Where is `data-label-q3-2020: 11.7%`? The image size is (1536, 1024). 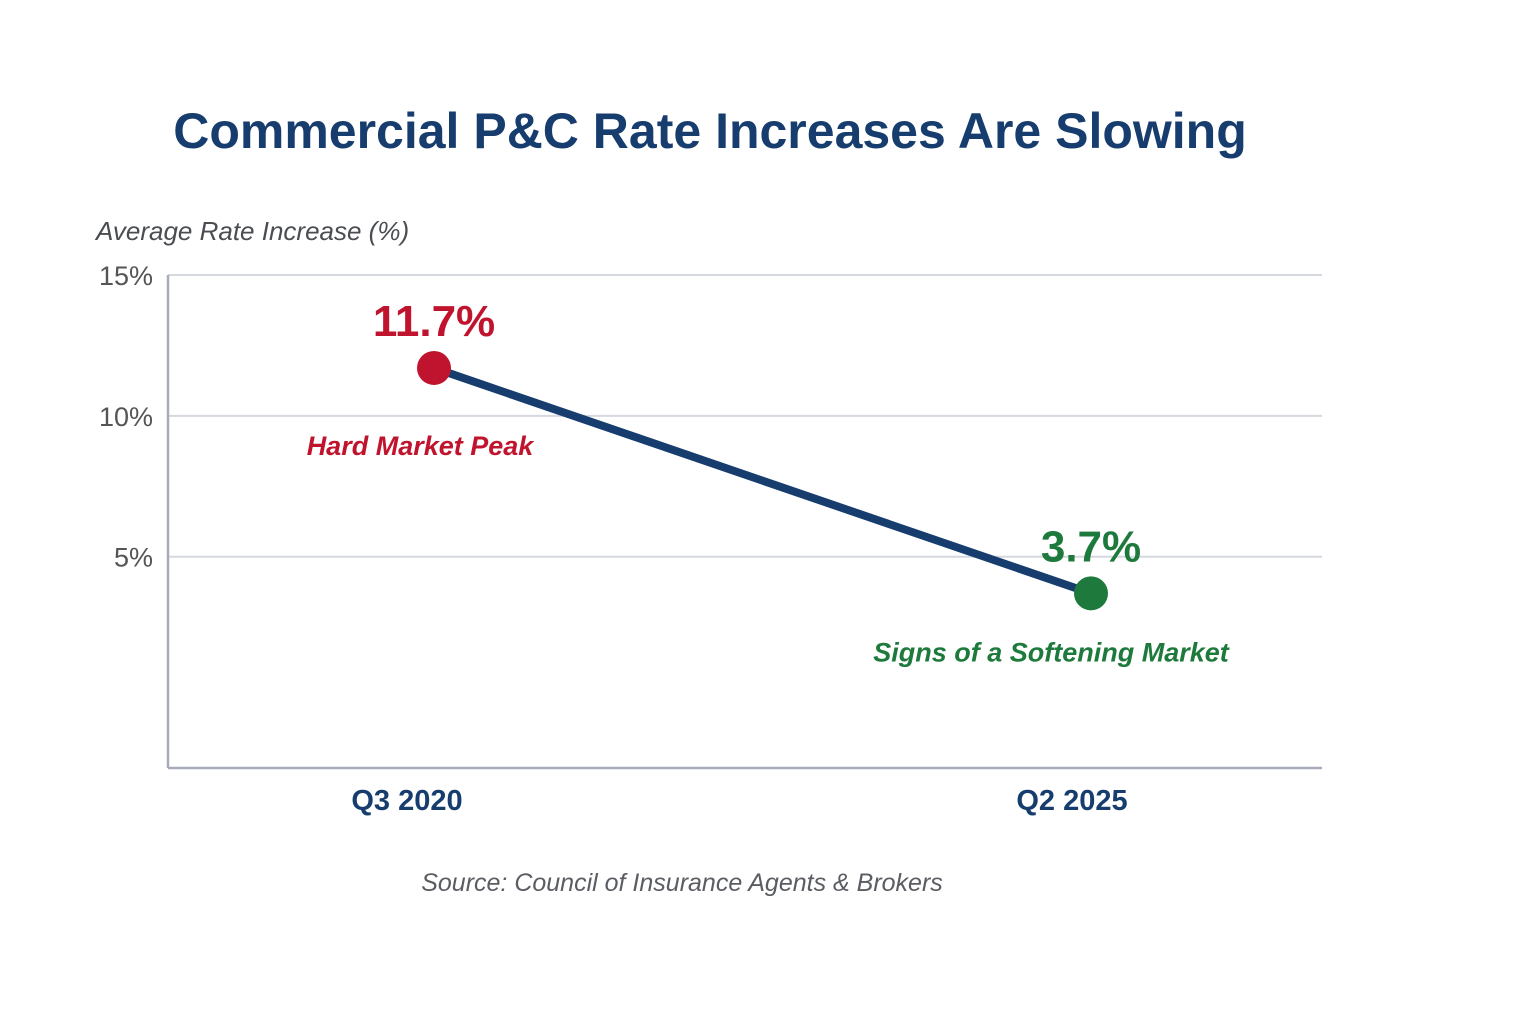 data-label-q3-2020: 11.7% is located at coordinates (434, 321).